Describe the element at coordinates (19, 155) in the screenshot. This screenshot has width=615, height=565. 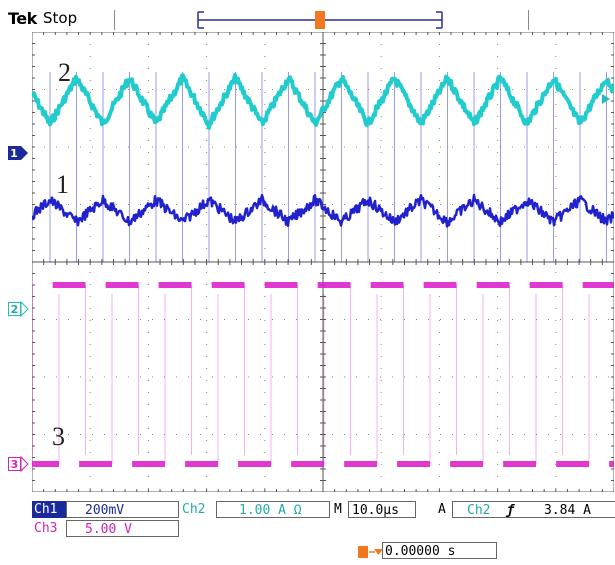
I see `ch1-ground-marker: 1` at that location.